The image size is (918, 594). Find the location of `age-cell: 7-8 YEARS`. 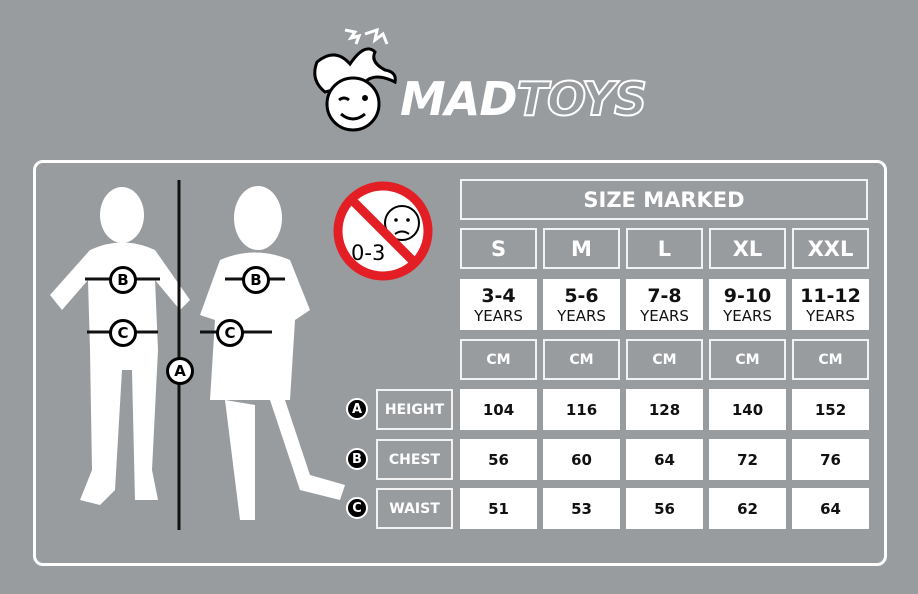

age-cell: 7-8 YEARS is located at coordinates (664, 304).